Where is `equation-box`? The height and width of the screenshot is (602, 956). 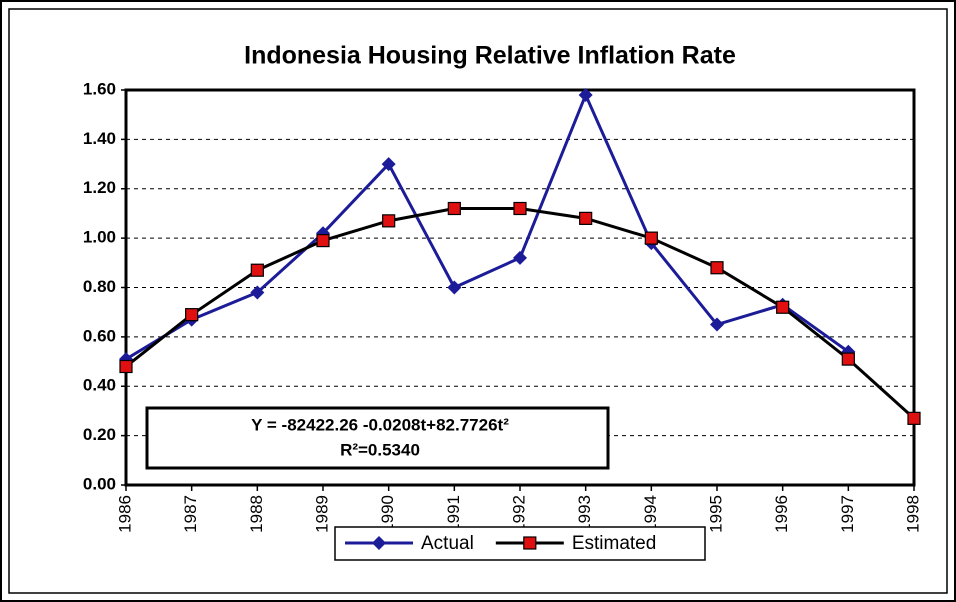 equation-box is located at coordinates (377, 438).